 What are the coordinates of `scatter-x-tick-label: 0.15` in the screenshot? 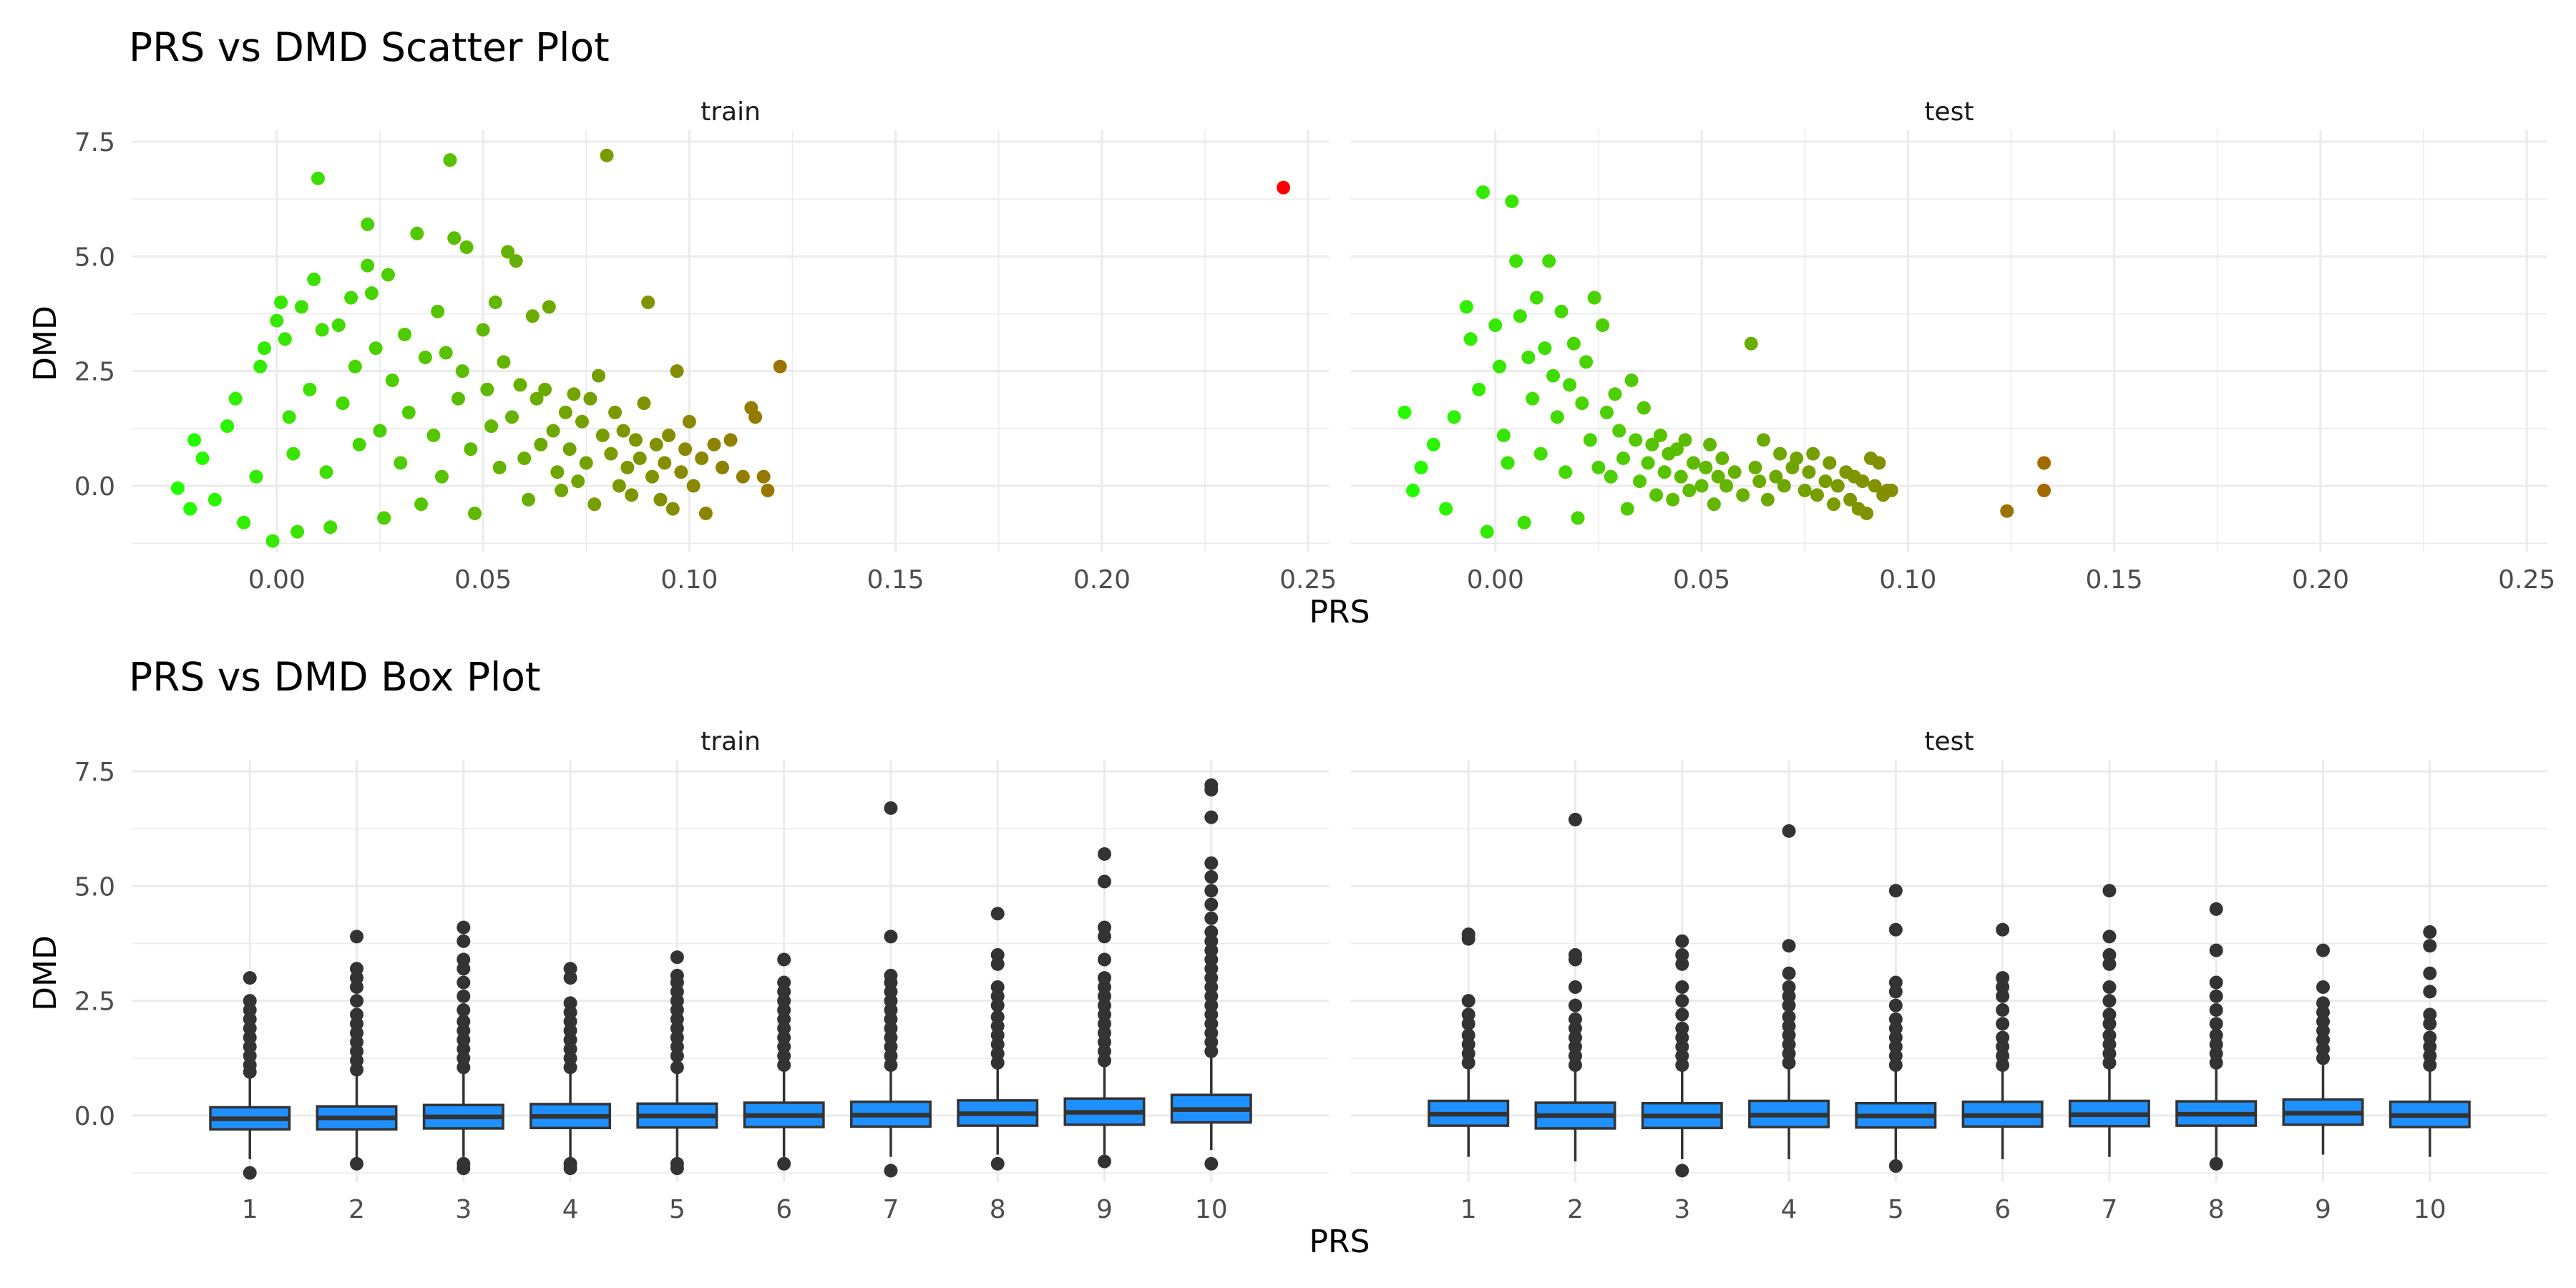 It's located at (2114, 580).